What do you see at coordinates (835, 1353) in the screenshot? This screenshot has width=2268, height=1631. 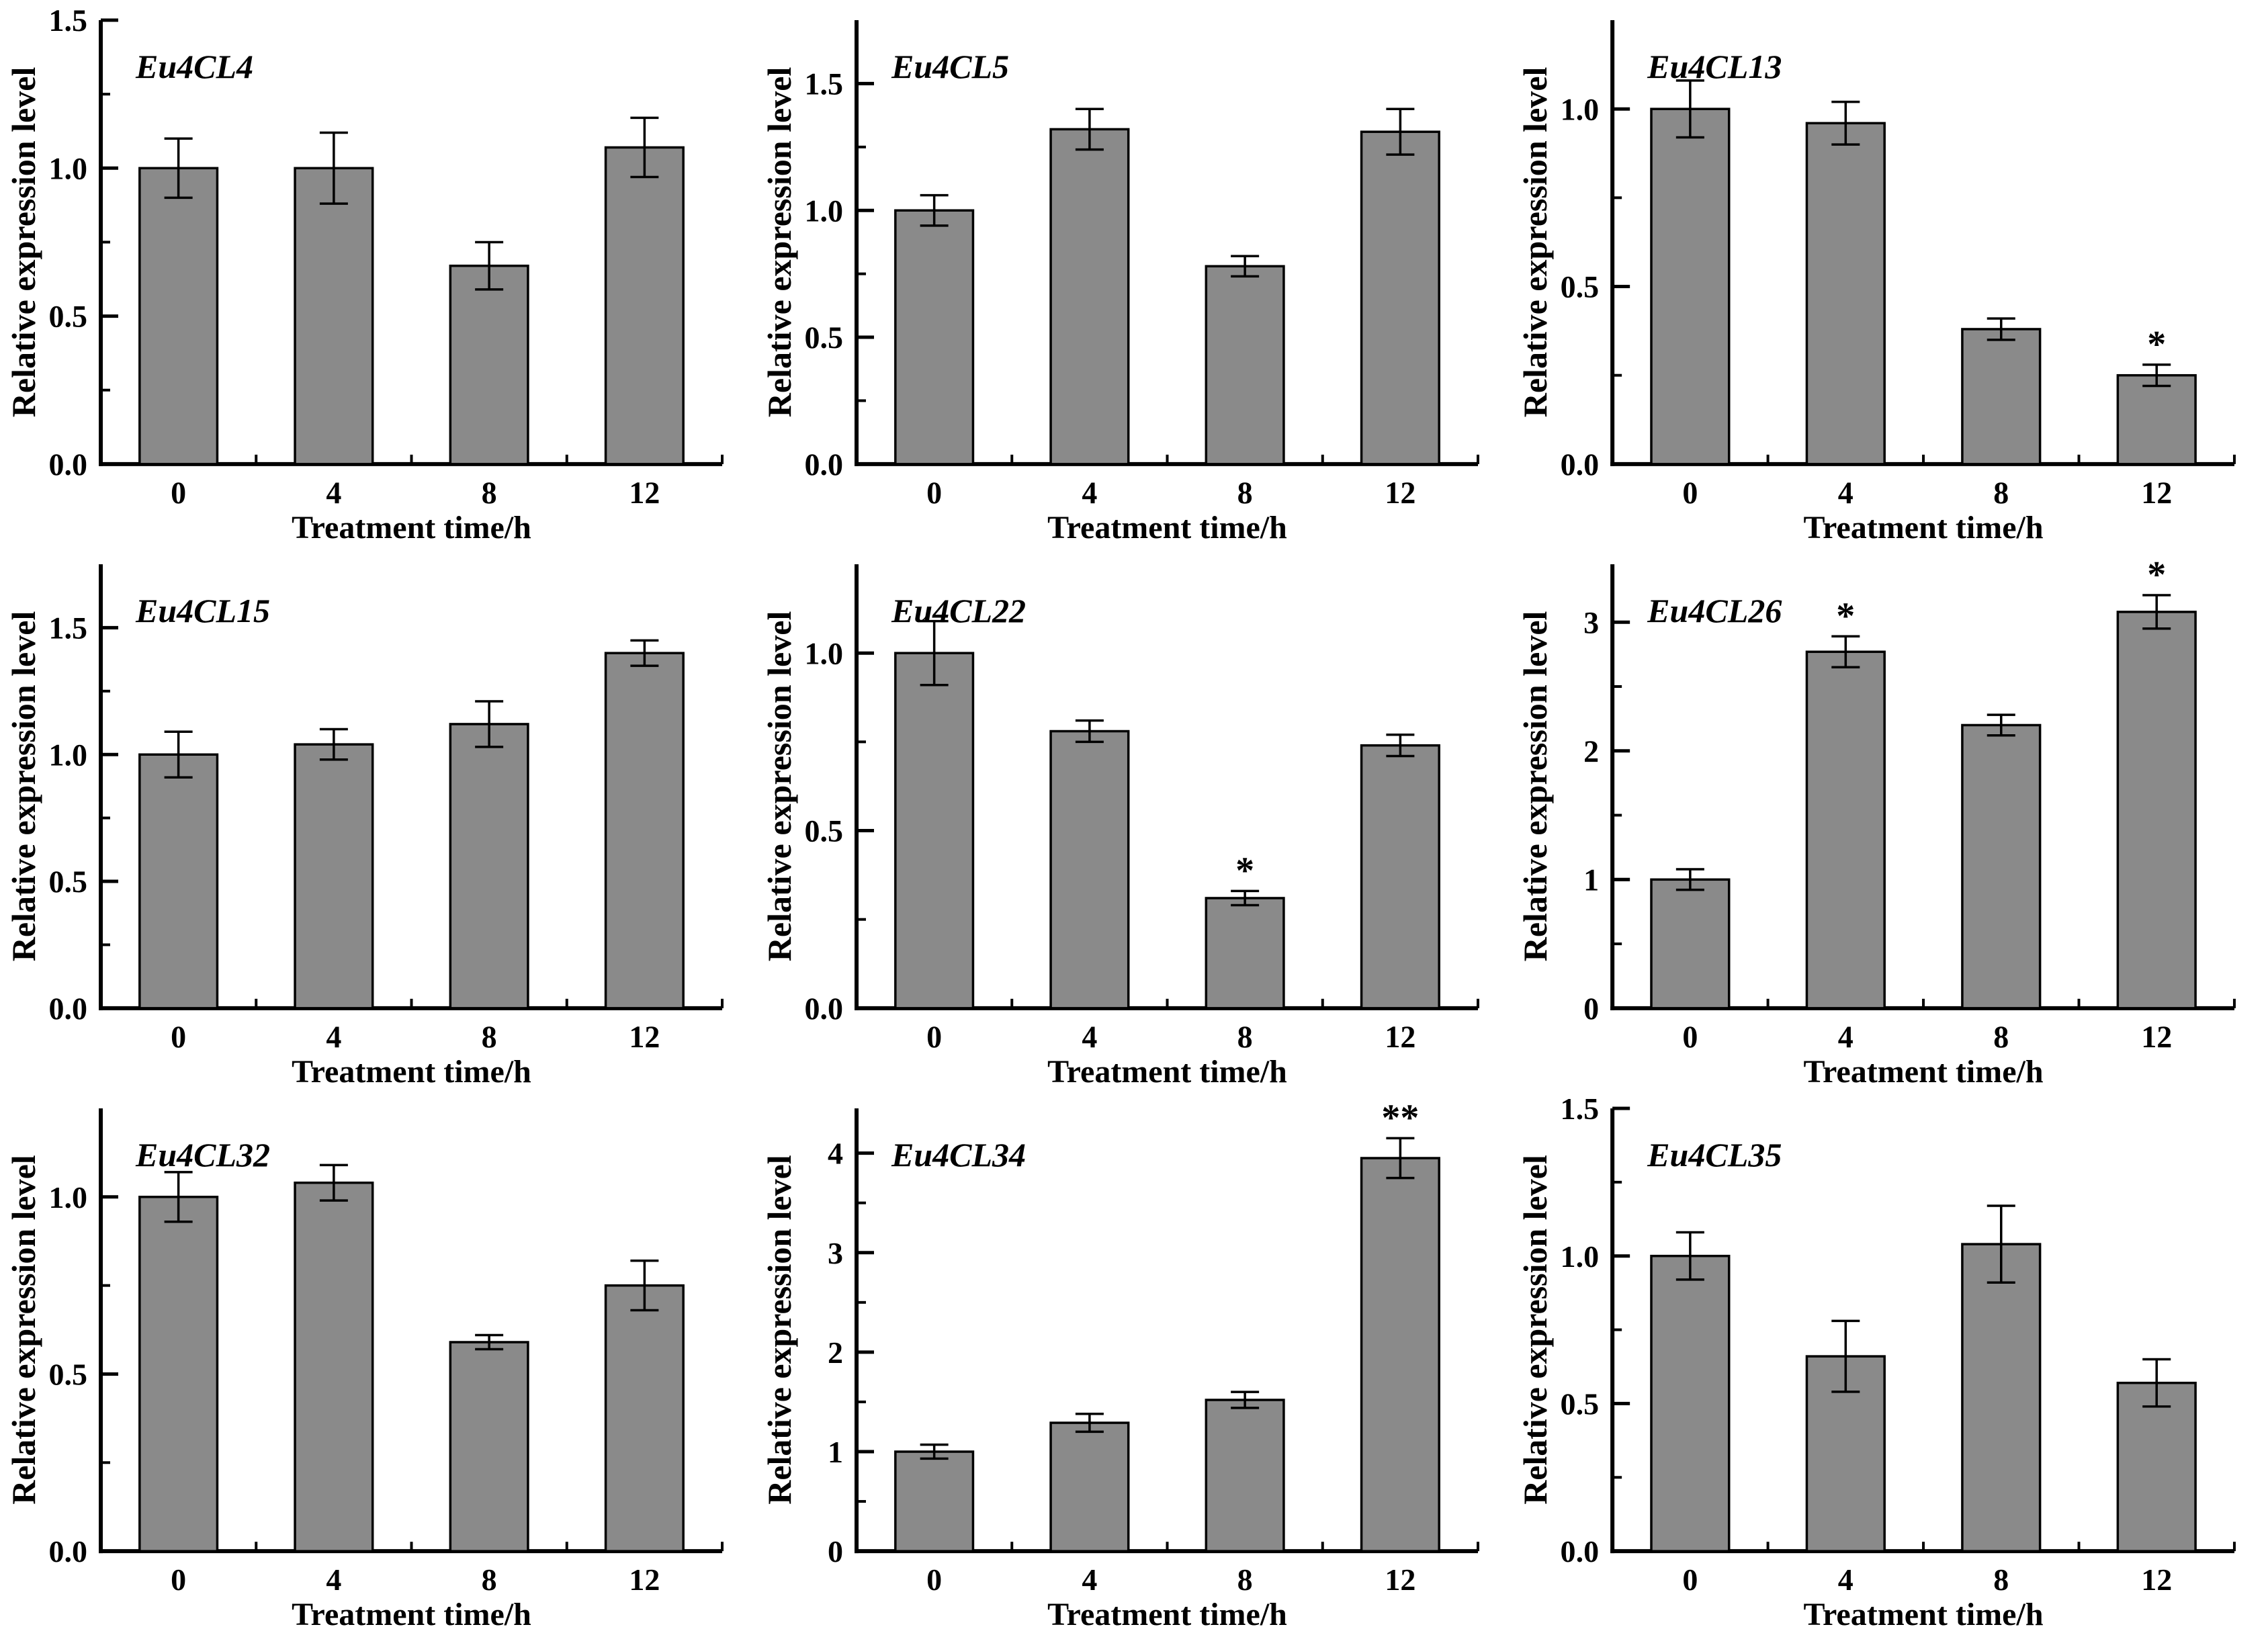 I see `y-axis-tick-labels: 0 1 2 3 4` at bounding box center [835, 1353].